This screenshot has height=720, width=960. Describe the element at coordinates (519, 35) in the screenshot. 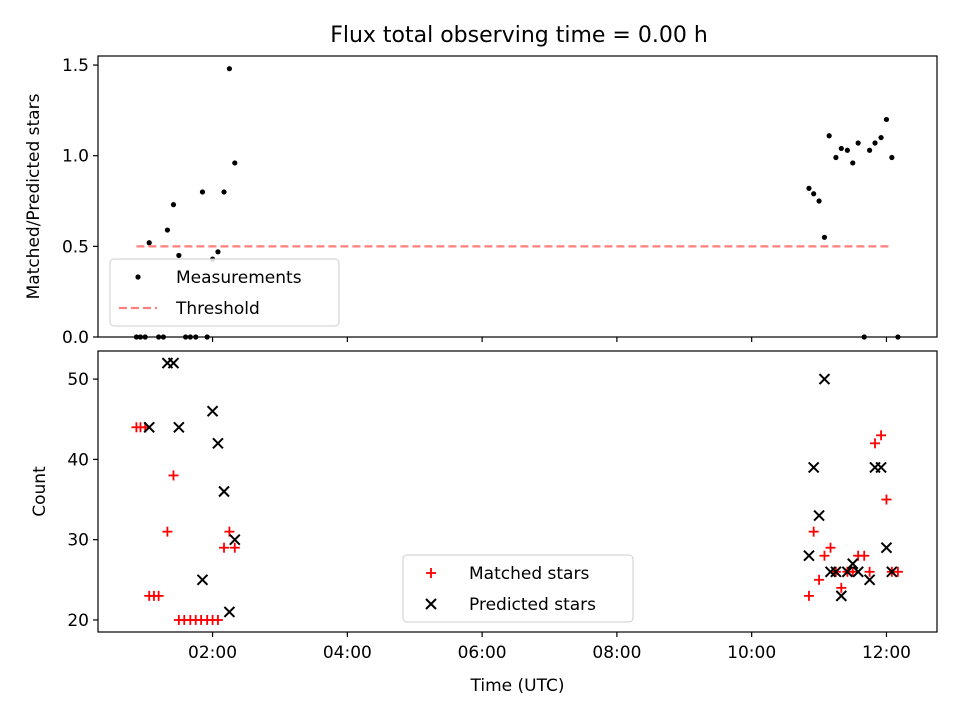

I see `figure-title: Flux total observing time = 0.00 h` at that location.